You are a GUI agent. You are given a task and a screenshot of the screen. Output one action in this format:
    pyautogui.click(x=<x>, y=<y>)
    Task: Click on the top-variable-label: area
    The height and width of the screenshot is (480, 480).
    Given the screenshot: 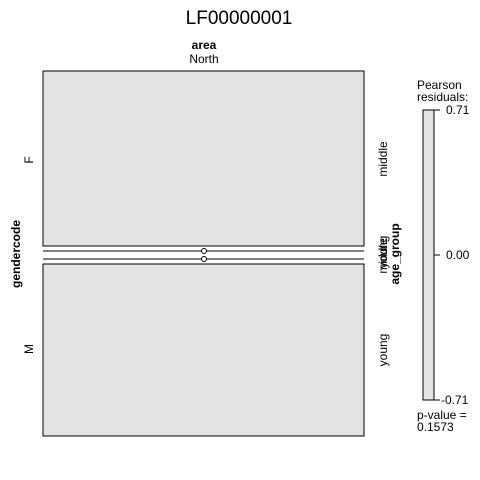 What is the action you would take?
    pyautogui.click(x=204, y=45)
    